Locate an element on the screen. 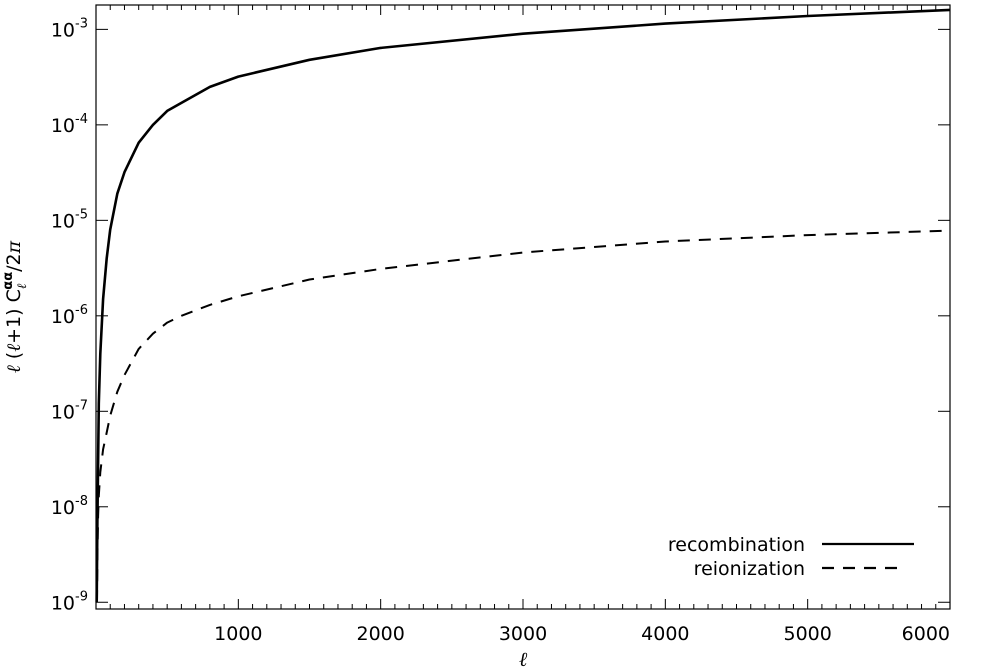 The width and height of the screenshot is (982, 671). y-tick-label: 10⁻⁷ is located at coordinates (69, 410).